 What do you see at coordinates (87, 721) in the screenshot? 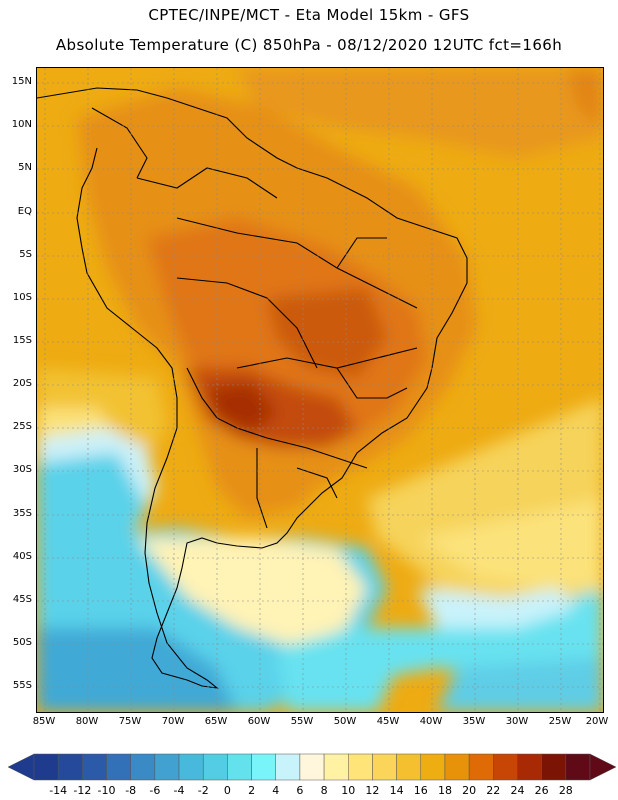
I see `lon-label: 80W` at bounding box center [87, 721].